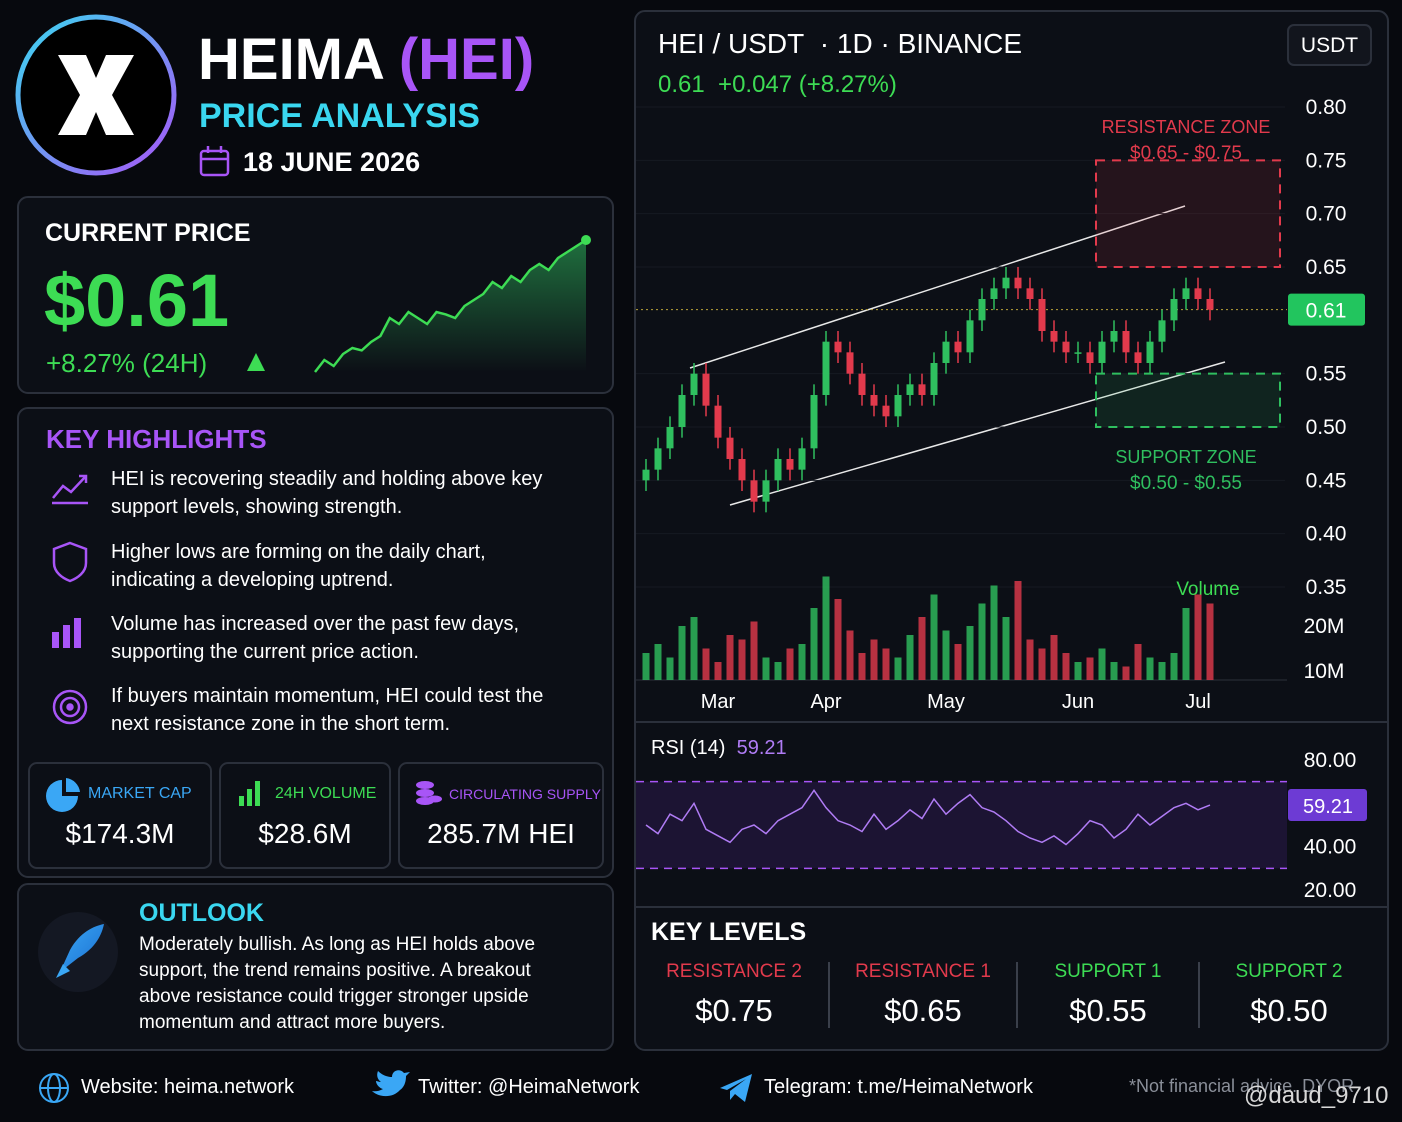 The width and height of the screenshot is (1402, 1122). Describe the element at coordinates (366, 59) in the screenshot. I see `title: HEIMA (HEI)` at that location.